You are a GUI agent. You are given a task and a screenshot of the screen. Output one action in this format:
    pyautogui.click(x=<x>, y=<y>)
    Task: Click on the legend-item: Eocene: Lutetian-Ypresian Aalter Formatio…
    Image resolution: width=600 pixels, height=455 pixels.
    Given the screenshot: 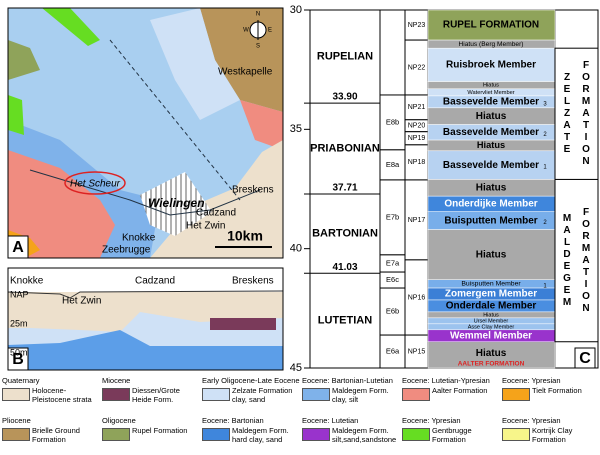 What is the action you would take?
    pyautogui.click(x=450, y=396)
    